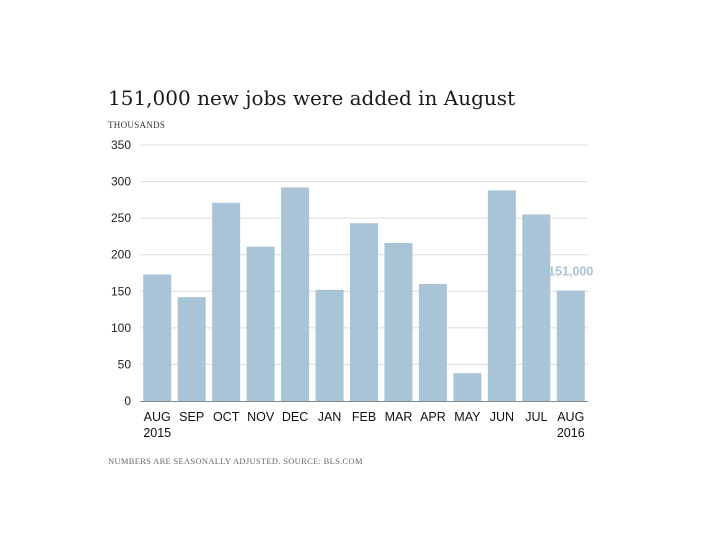 This screenshot has width=720, height=540. I want to click on x-tick-label: SEP, so click(191, 417).